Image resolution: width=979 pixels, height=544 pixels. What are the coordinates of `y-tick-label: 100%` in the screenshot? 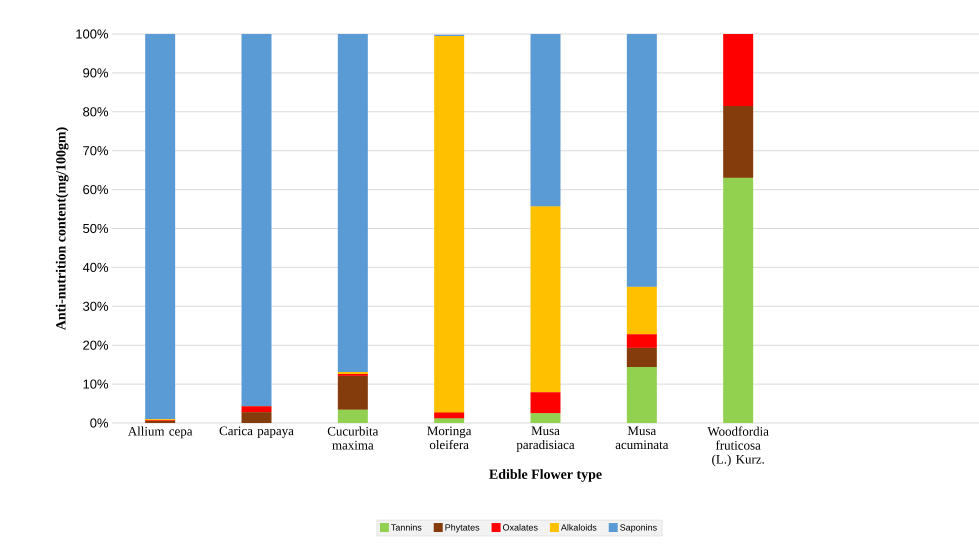 It's located at (92, 34).